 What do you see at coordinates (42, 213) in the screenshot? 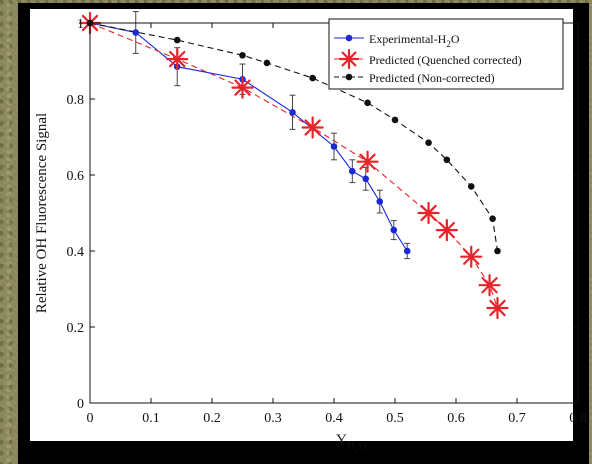
I see `y-axis-label: Relative OH Fluorescence Signal` at bounding box center [42, 213].